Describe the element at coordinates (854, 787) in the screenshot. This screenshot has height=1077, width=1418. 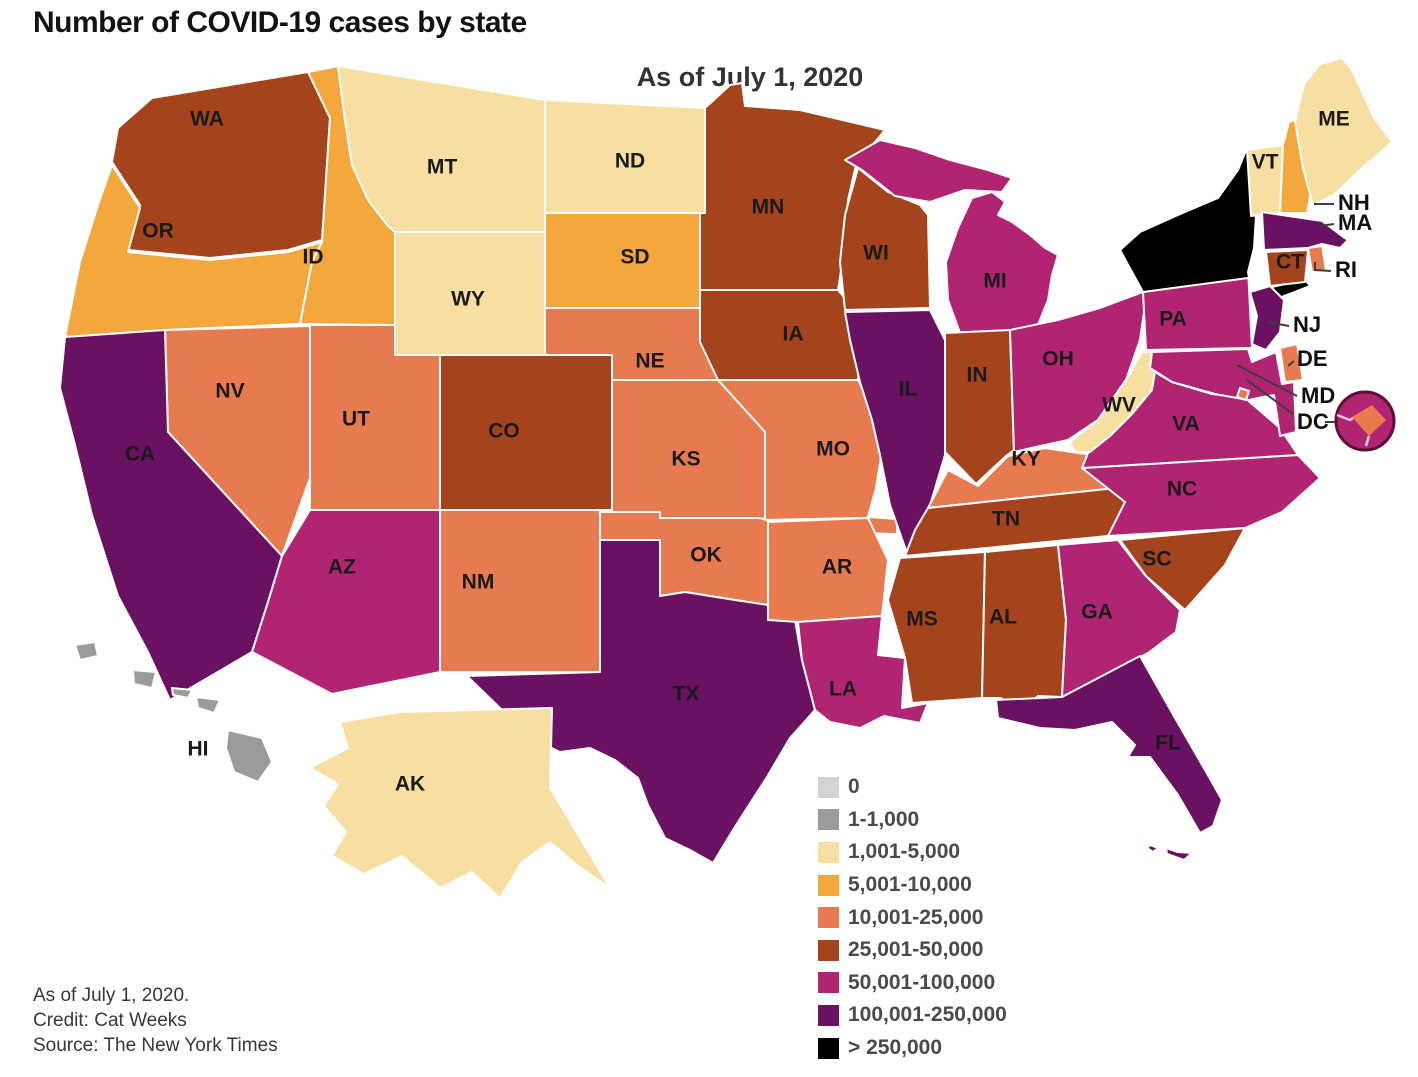
I see `legend-label: 0` at that location.